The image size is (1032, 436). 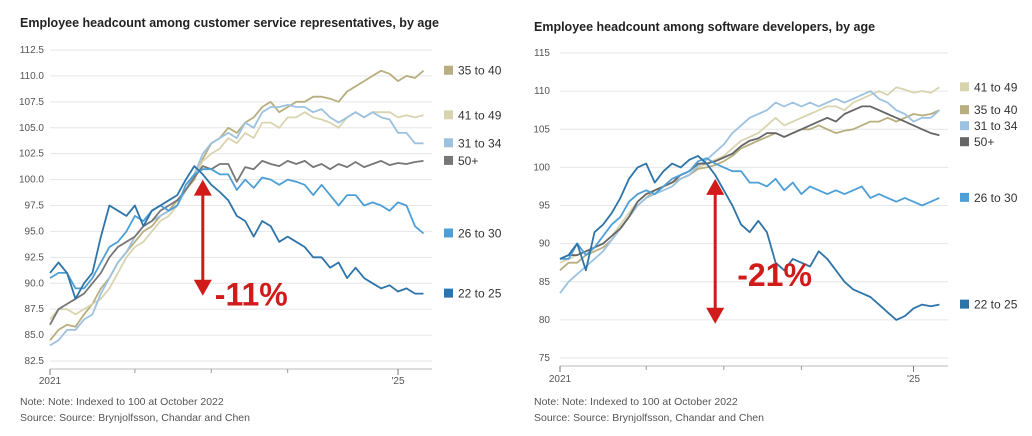 I want to click on y-tick-label: 85, so click(x=545, y=282).